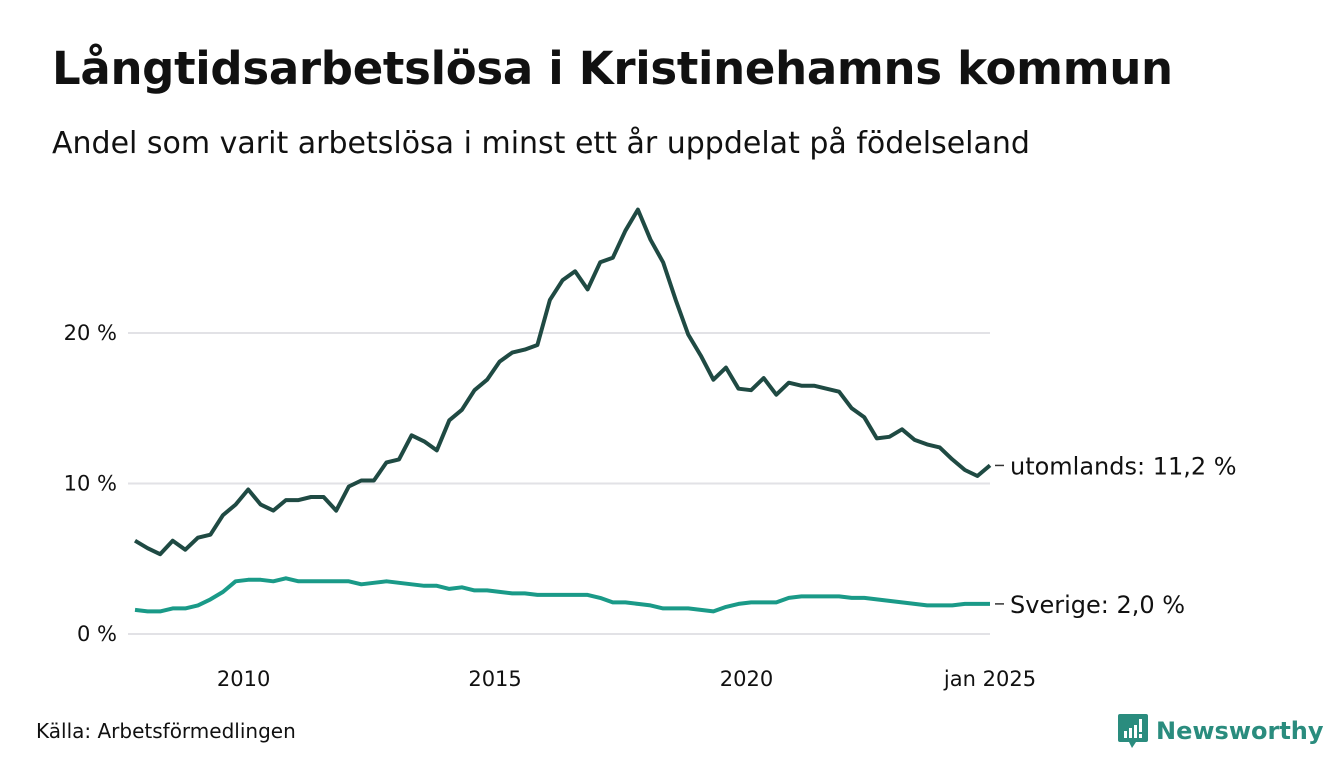 This screenshot has height=780, width=1340. I want to click on x-tick-label: 2015, so click(494, 679).